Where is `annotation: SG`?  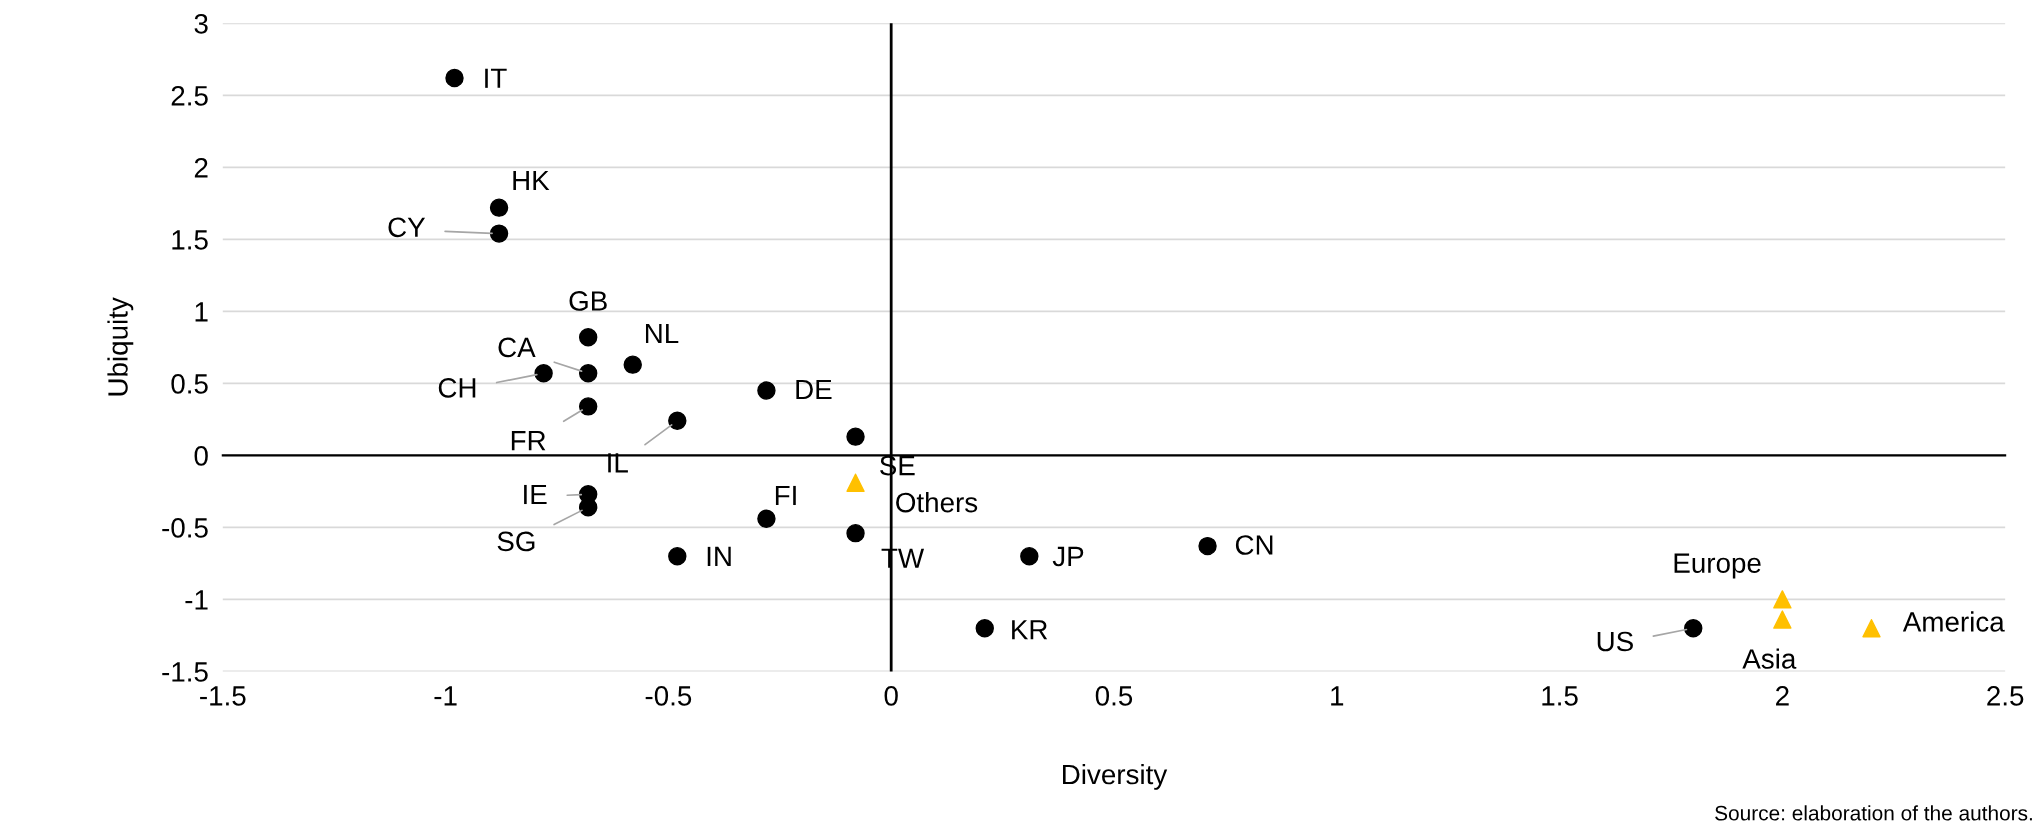 annotation: SG is located at coordinates (516, 541).